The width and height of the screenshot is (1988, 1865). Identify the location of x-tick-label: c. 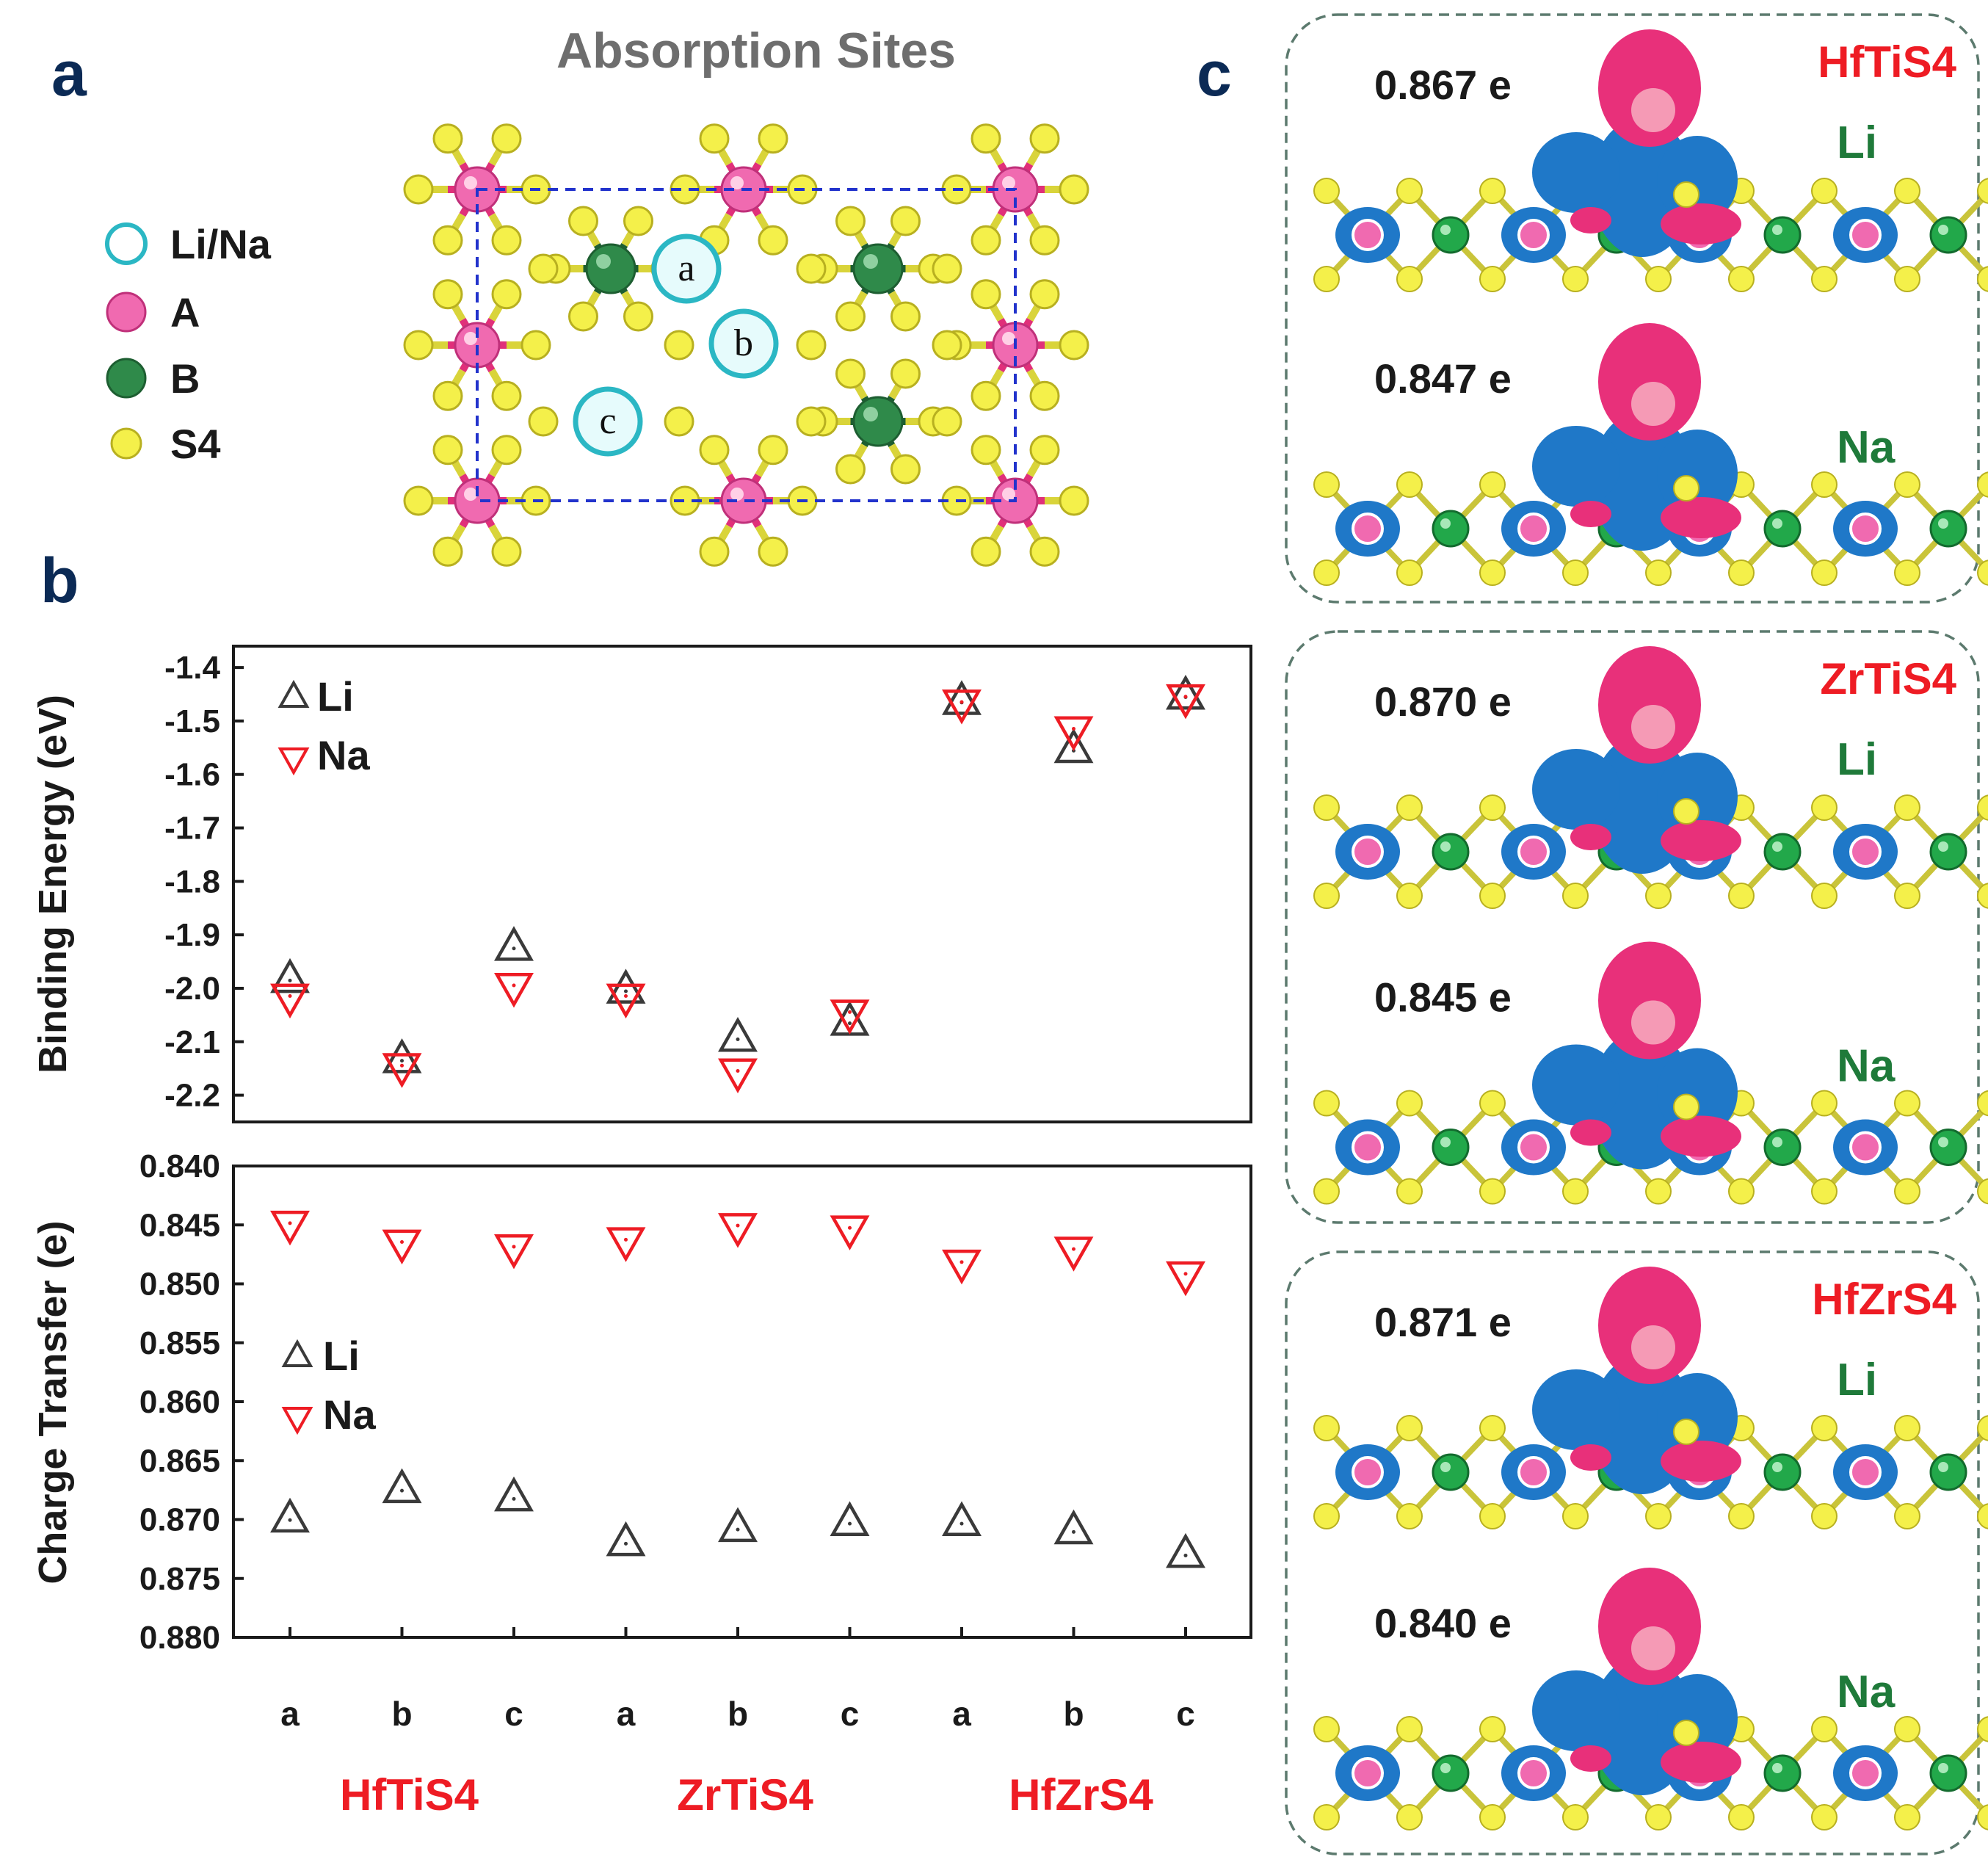
(1185, 1714).